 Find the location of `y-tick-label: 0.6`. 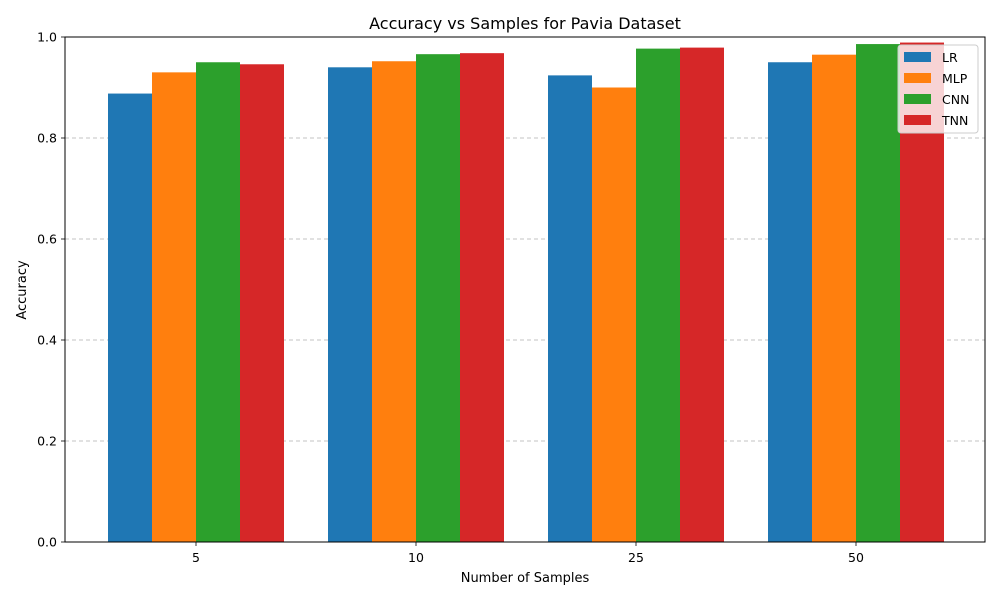

y-tick-label: 0.6 is located at coordinates (47, 239).